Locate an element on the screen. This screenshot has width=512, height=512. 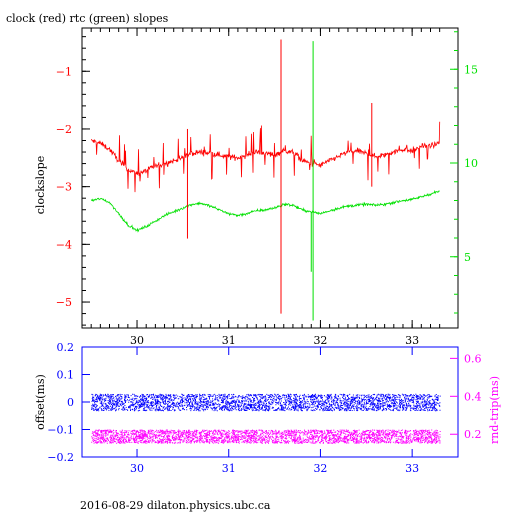
bottom-x-axis: 30 31 32 33 is located at coordinates (274, 411).